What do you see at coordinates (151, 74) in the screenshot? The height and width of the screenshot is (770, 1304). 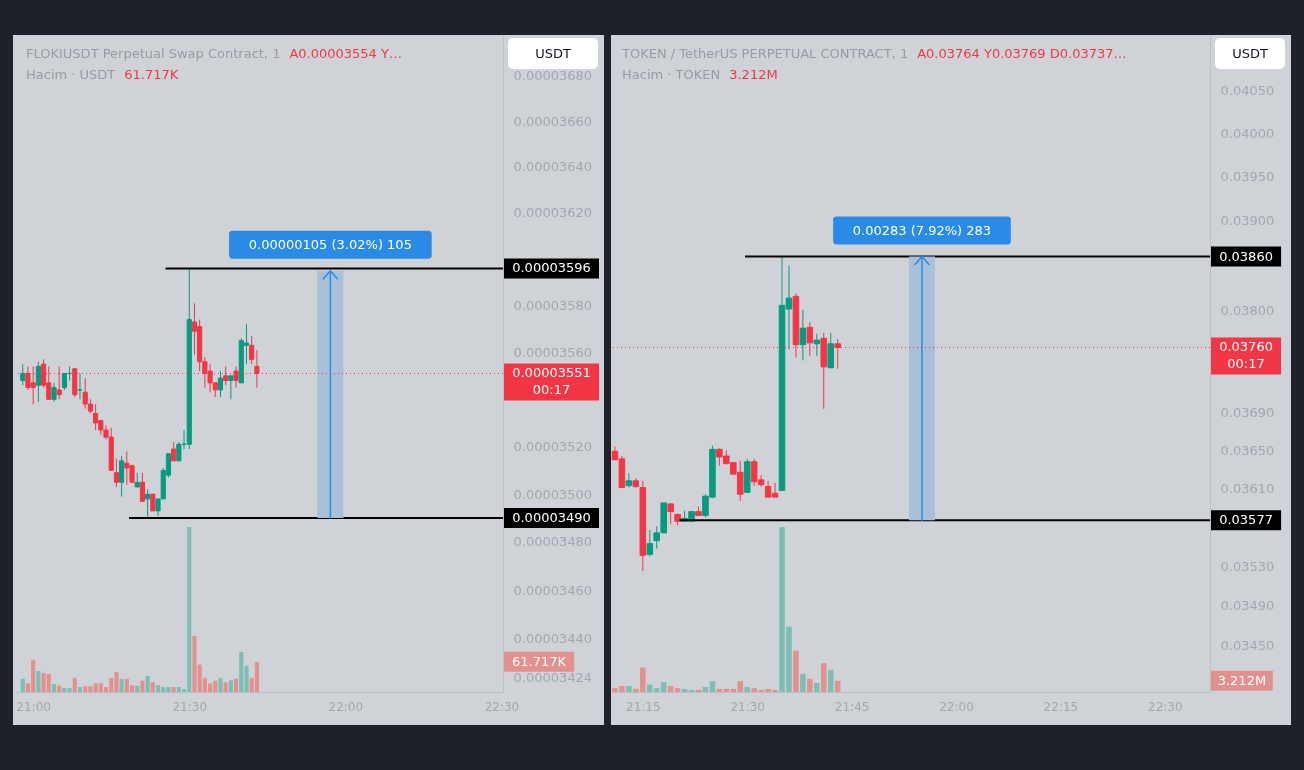 I see `annotation: 61.717K` at bounding box center [151, 74].